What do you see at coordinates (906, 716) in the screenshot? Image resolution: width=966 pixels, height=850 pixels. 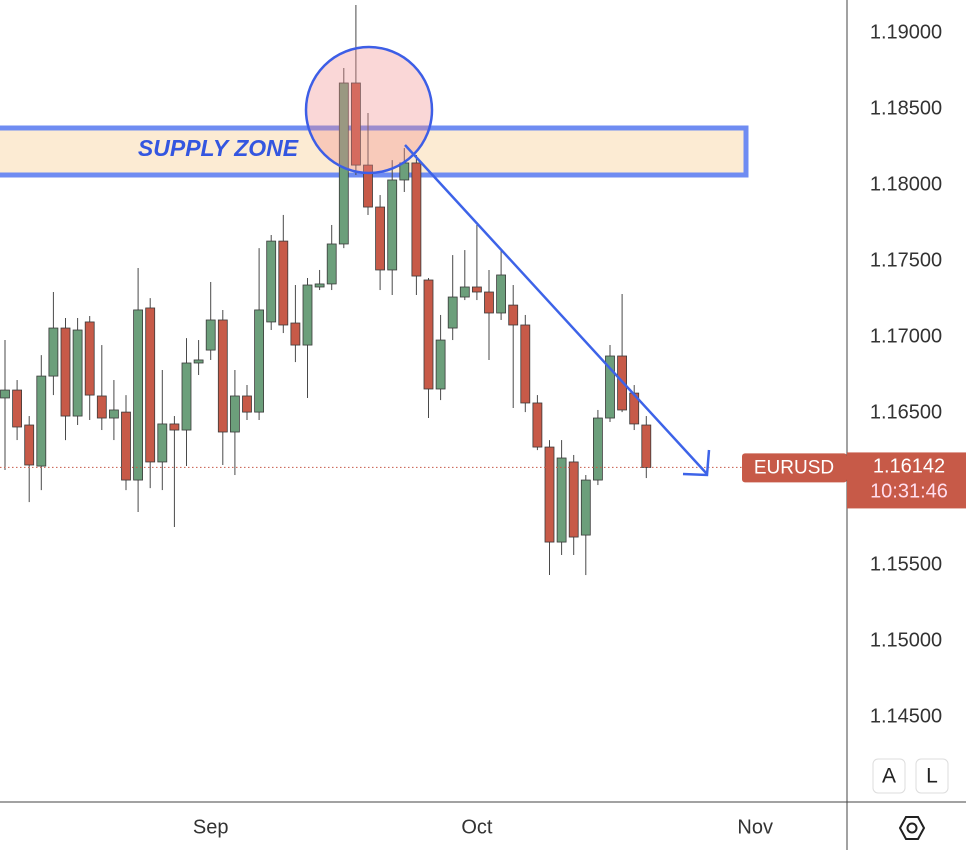 I see `y-tick-label: 1.14500` at bounding box center [906, 716].